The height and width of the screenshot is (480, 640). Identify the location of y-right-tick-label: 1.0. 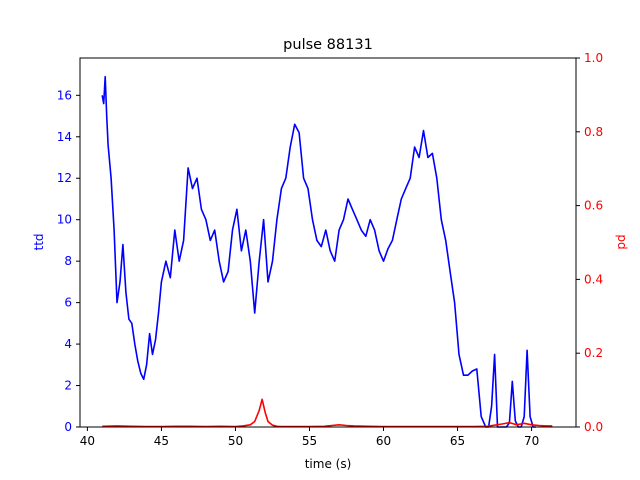
(593, 58).